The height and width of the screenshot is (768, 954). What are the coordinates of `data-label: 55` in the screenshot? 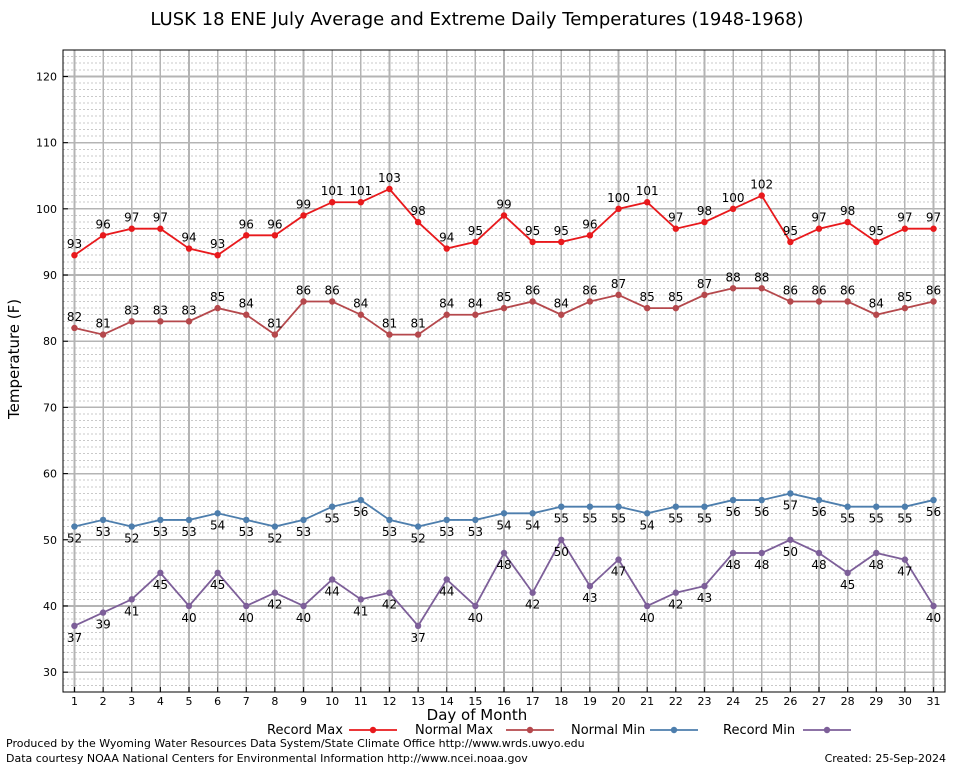 It's located at (332, 519).